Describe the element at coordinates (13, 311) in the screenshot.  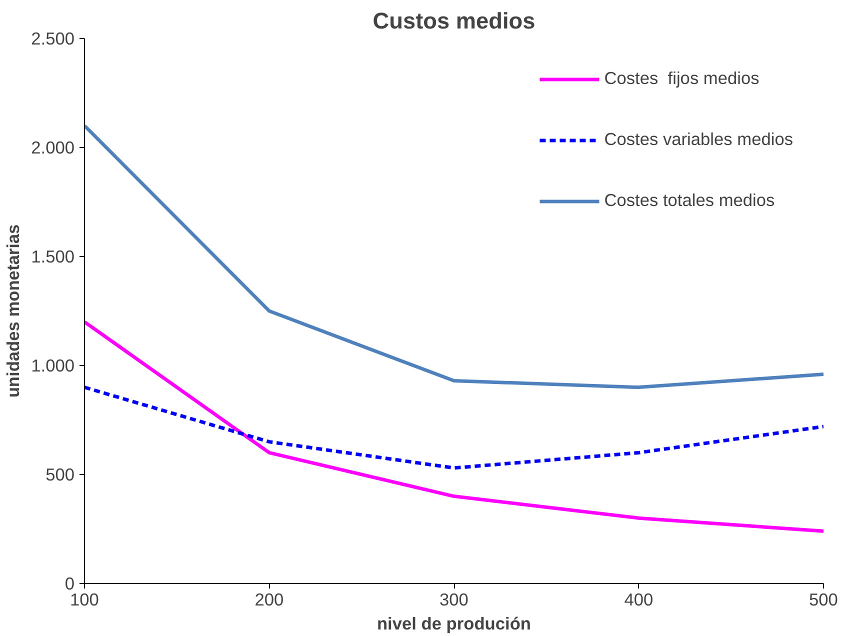
I see `y-axis-title: unidades monetarias` at that location.